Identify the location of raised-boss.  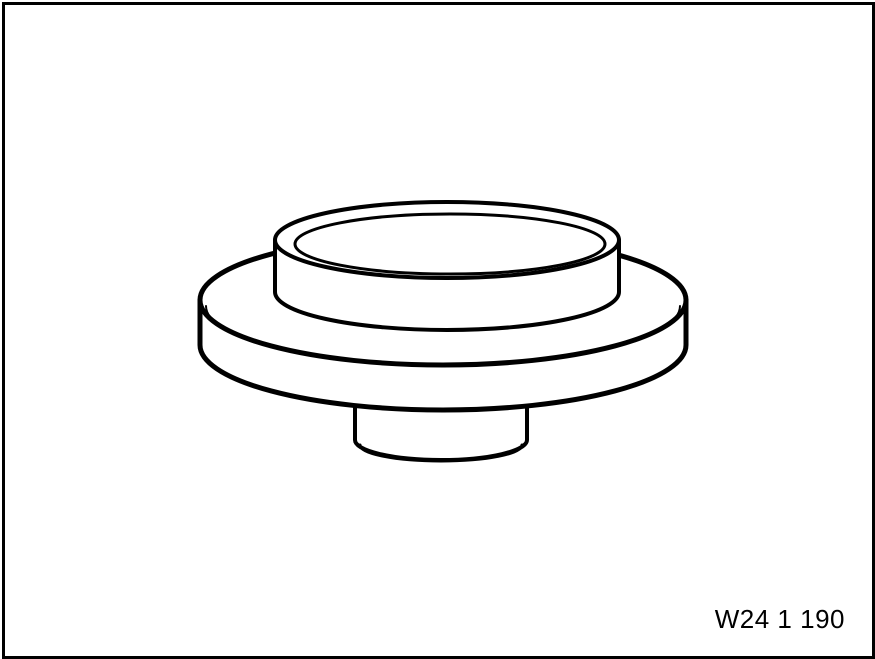
(447, 266).